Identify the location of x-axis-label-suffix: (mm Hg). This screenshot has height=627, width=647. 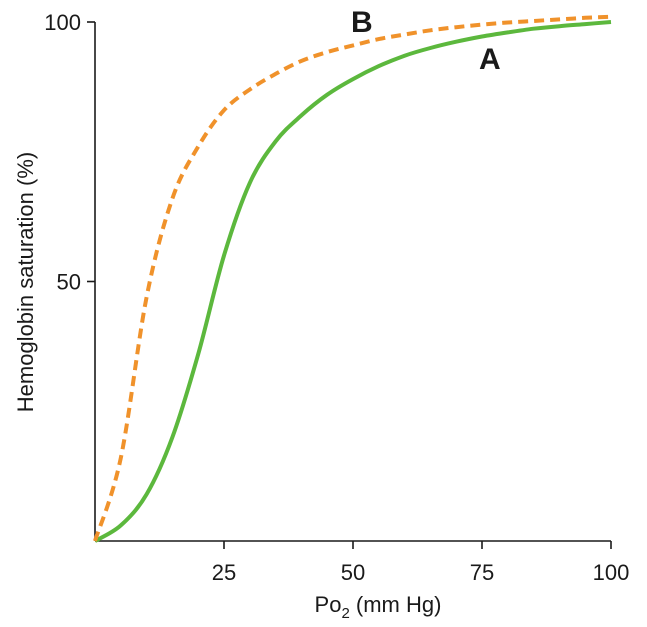
(396, 604).